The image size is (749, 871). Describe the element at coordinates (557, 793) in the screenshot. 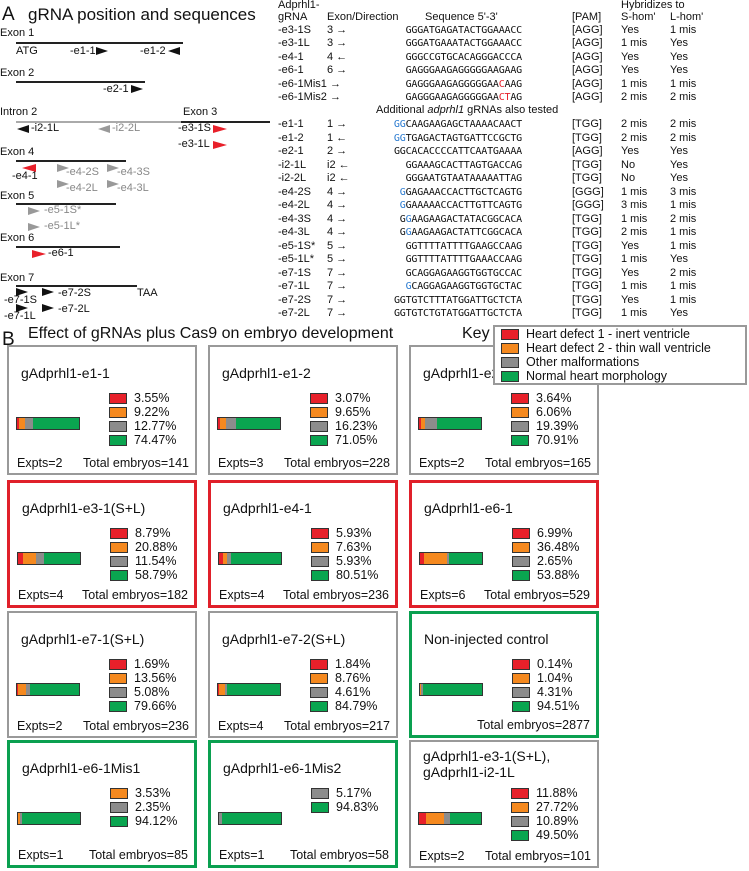

I see `value-label: 11.88%` at that location.